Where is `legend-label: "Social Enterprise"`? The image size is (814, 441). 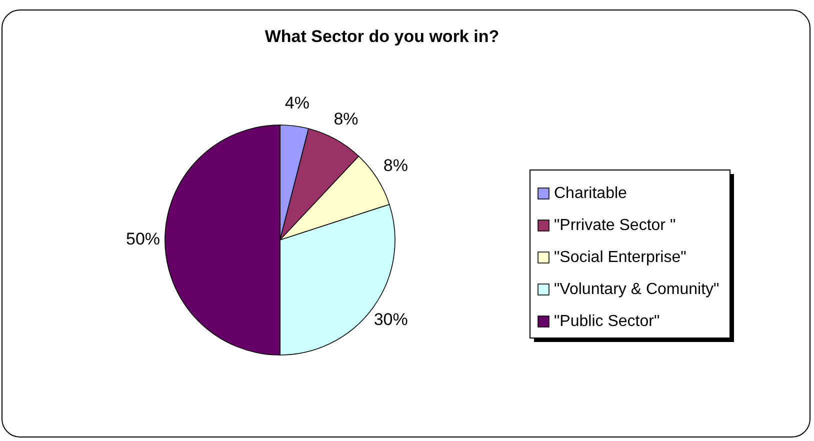 legend-label: "Social Enterprise" is located at coordinates (620, 257).